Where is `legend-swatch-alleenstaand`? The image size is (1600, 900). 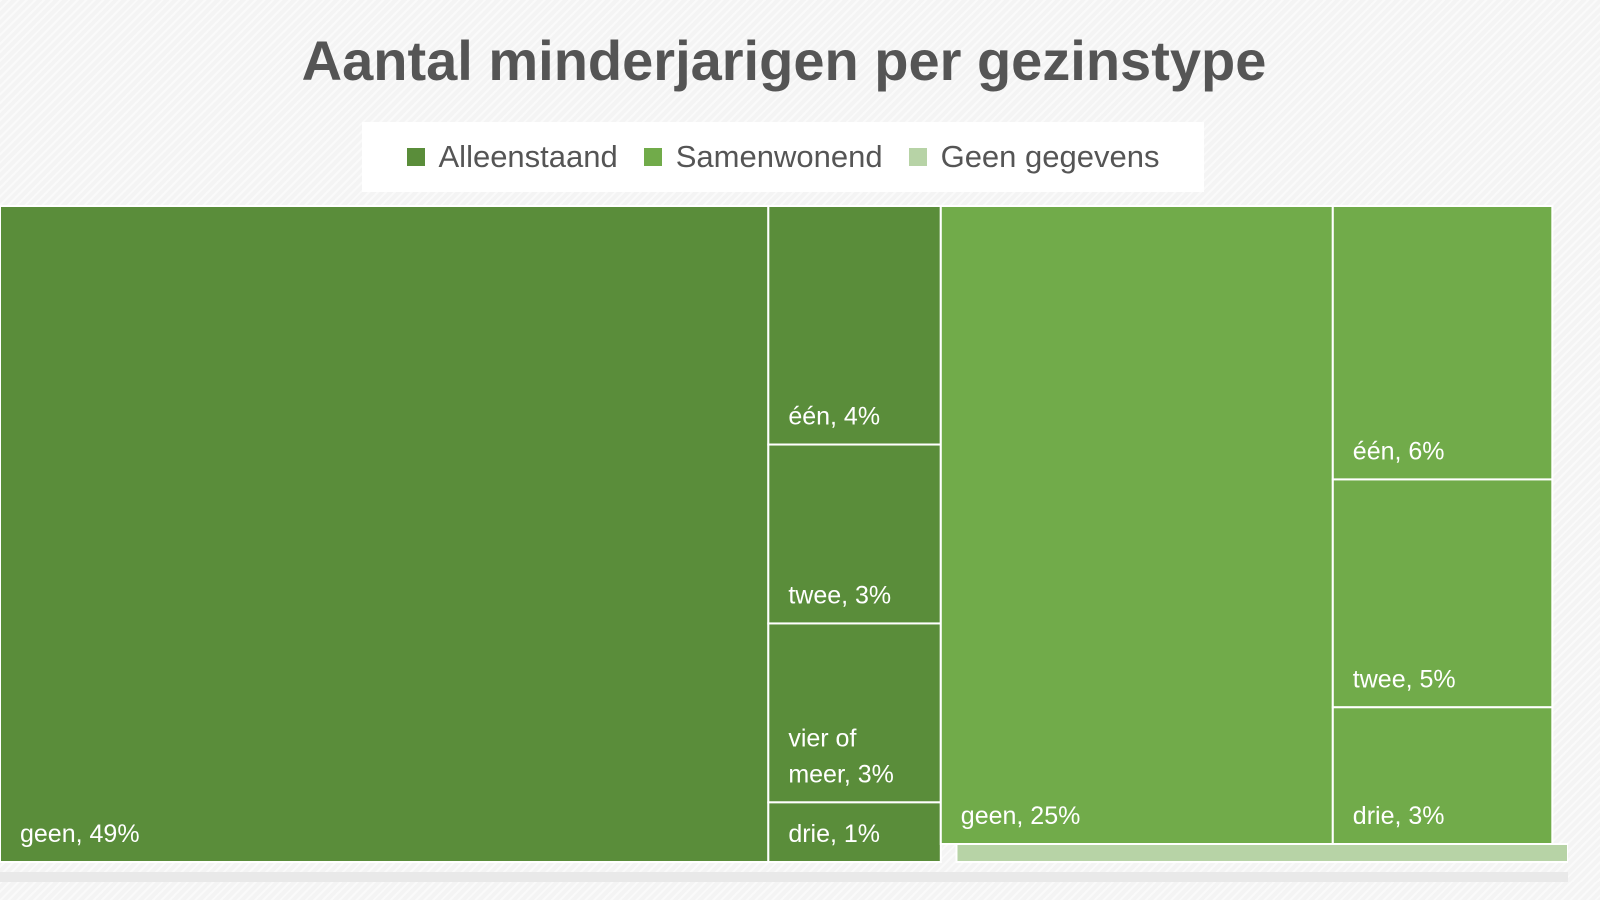
legend-swatch-alleenstaand is located at coordinates (415, 157).